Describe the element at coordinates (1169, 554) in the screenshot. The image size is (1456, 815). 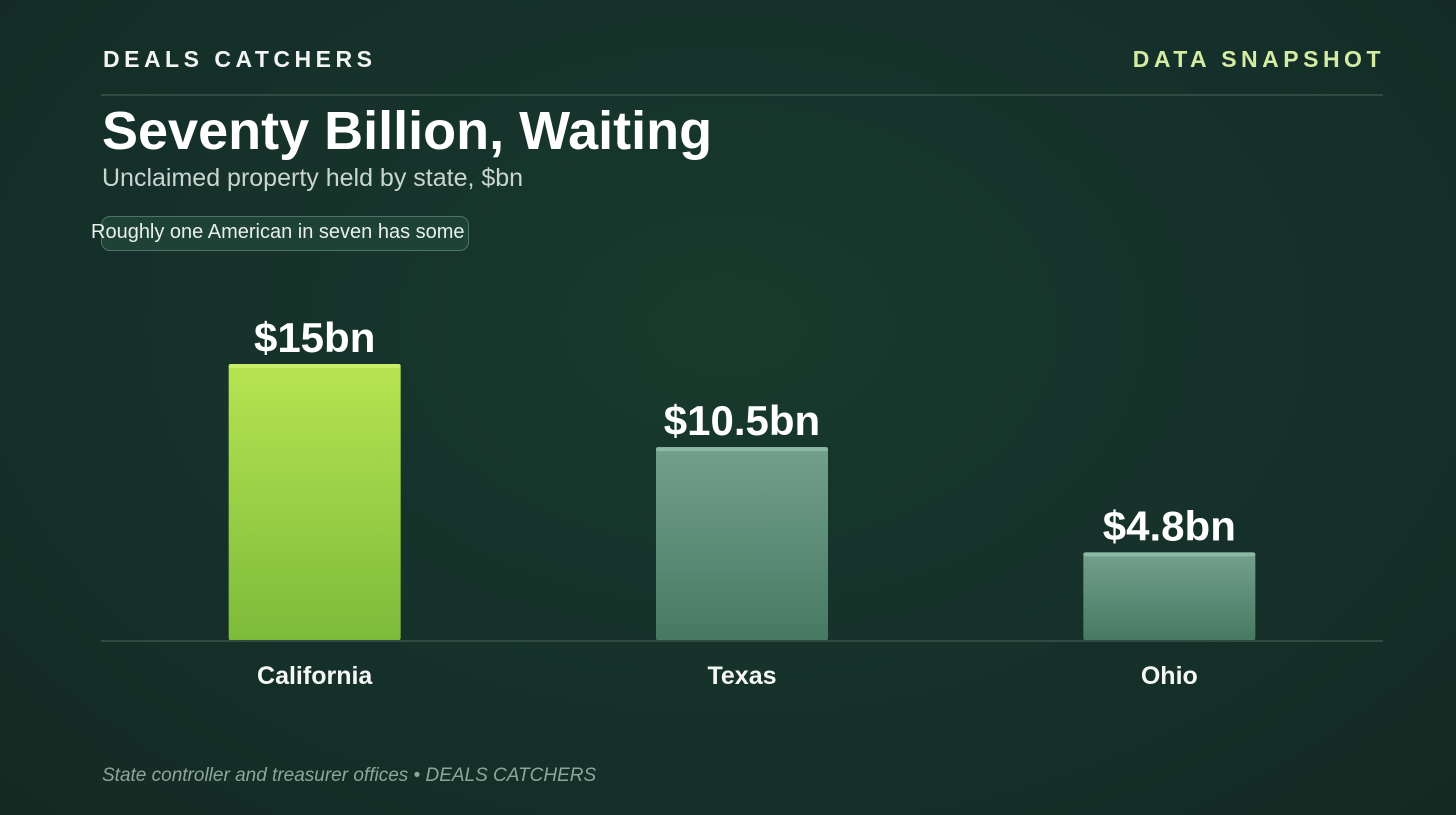
I see `bar-cap-ohio` at that location.